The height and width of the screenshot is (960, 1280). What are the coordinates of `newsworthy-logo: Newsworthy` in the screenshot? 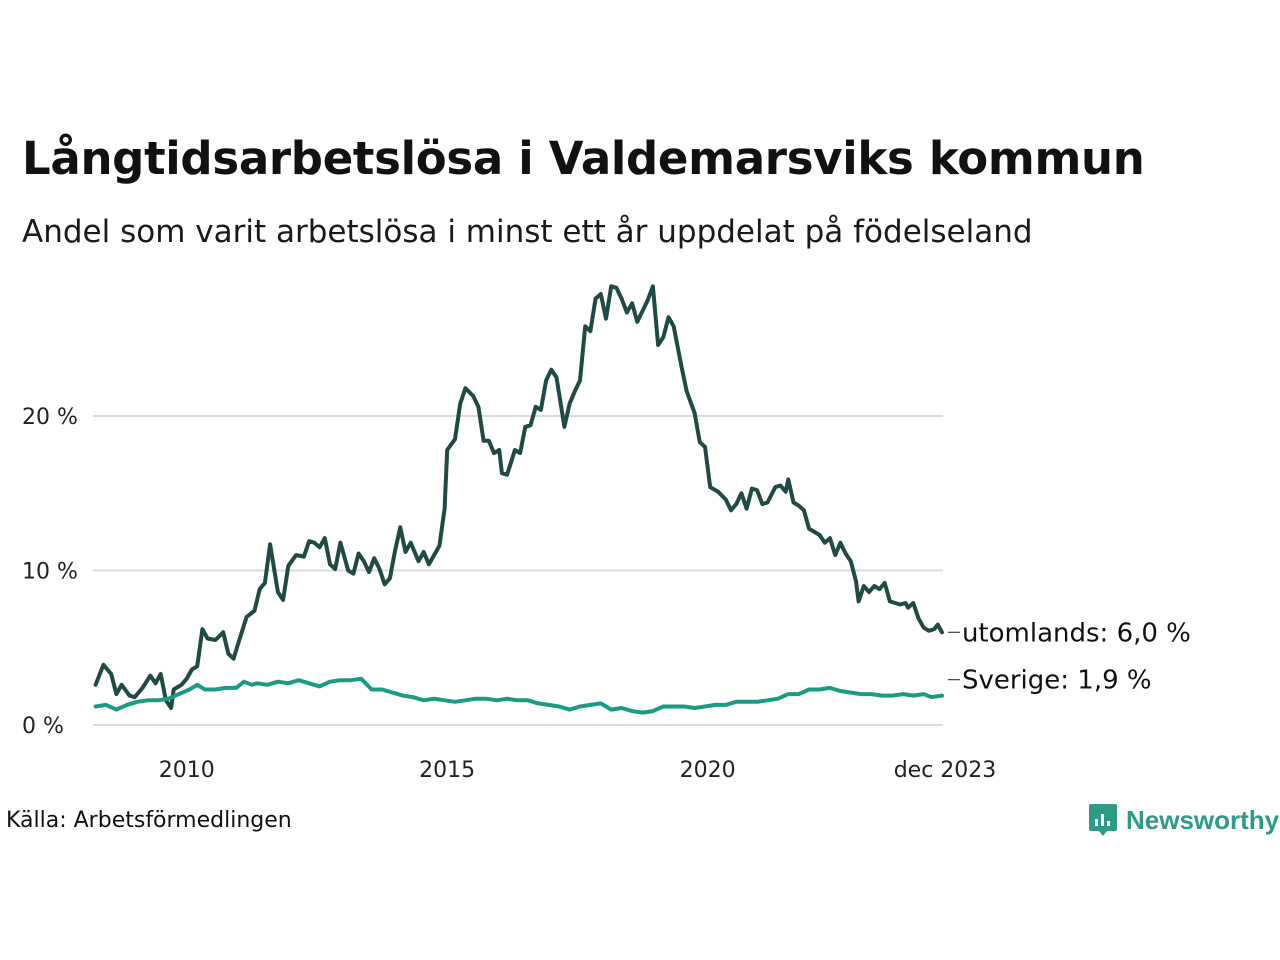 It's located at (1183, 820).